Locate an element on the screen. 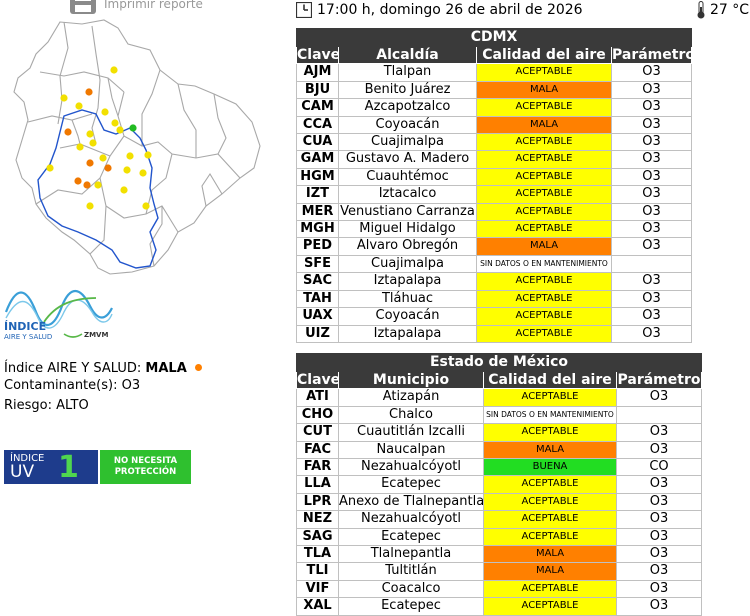 The height and width of the screenshot is (616, 750). station-location: Iztacalco is located at coordinates (407, 194).